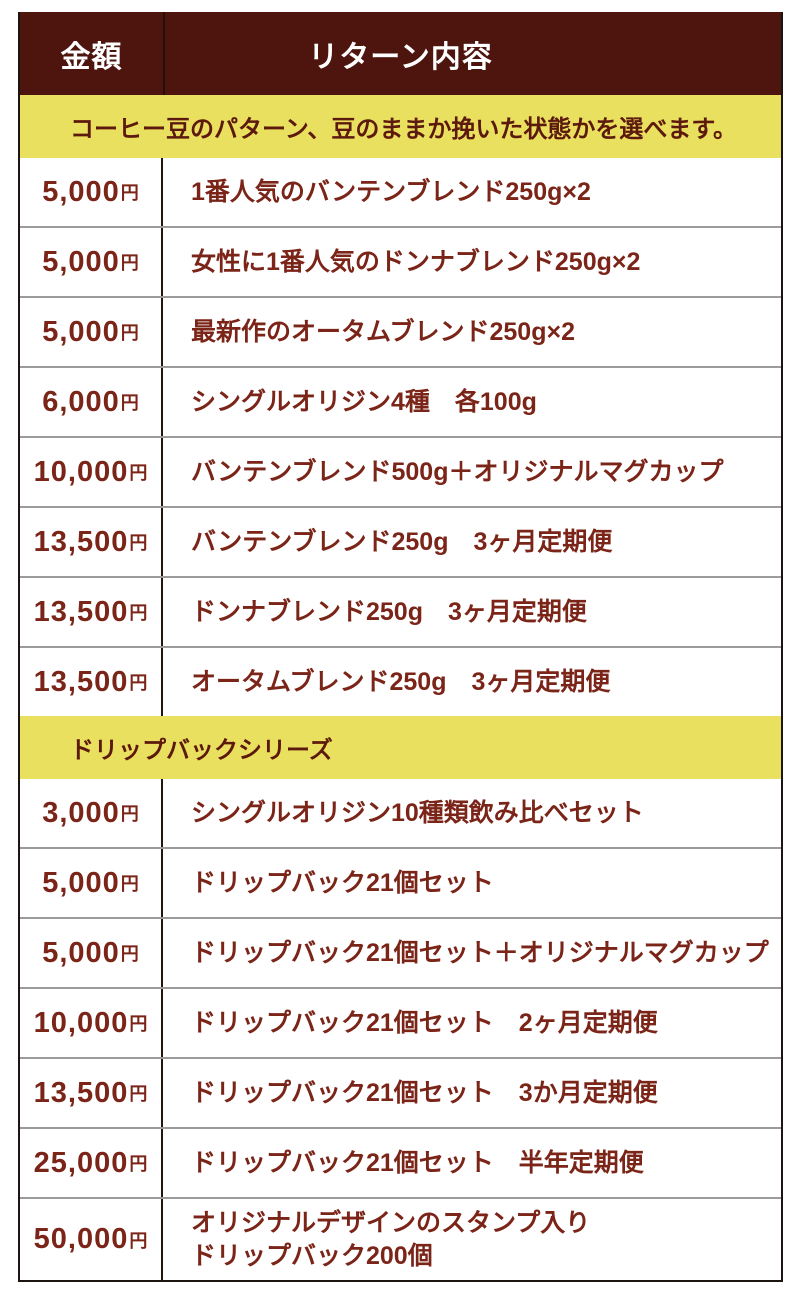 The image size is (800, 1299). What do you see at coordinates (417, 812) in the screenshot?
I see `description-text: シングルオリジン10種類飲み比べセット` at bounding box center [417, 812].